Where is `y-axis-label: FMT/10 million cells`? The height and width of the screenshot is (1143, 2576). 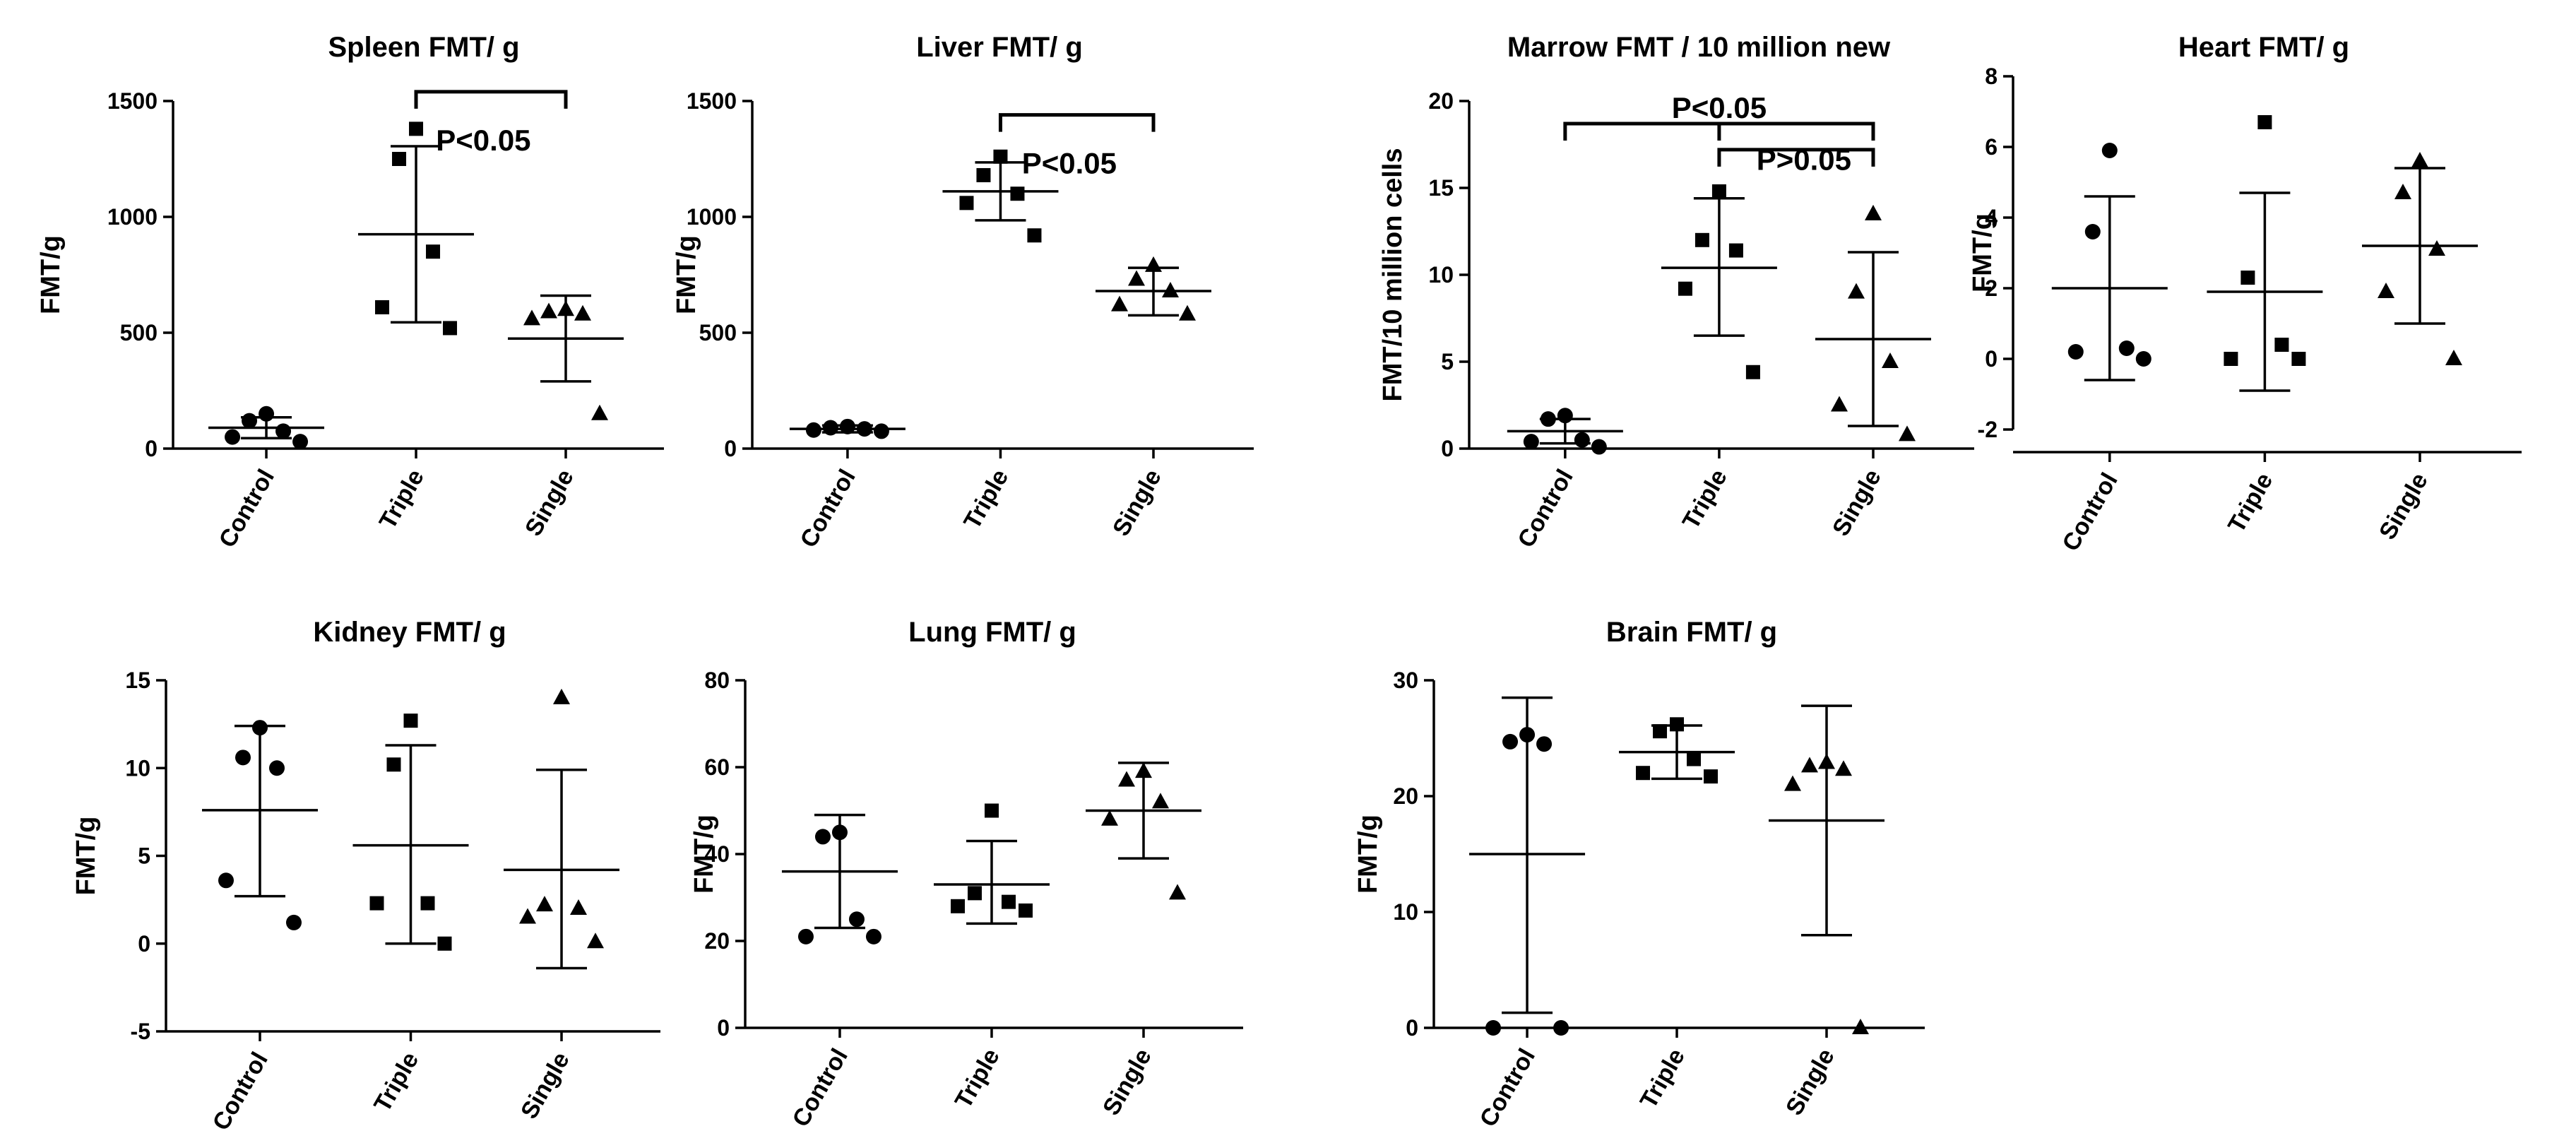
y-axis-label: FMT/10 million cells is located at coordinates (1393, 275).